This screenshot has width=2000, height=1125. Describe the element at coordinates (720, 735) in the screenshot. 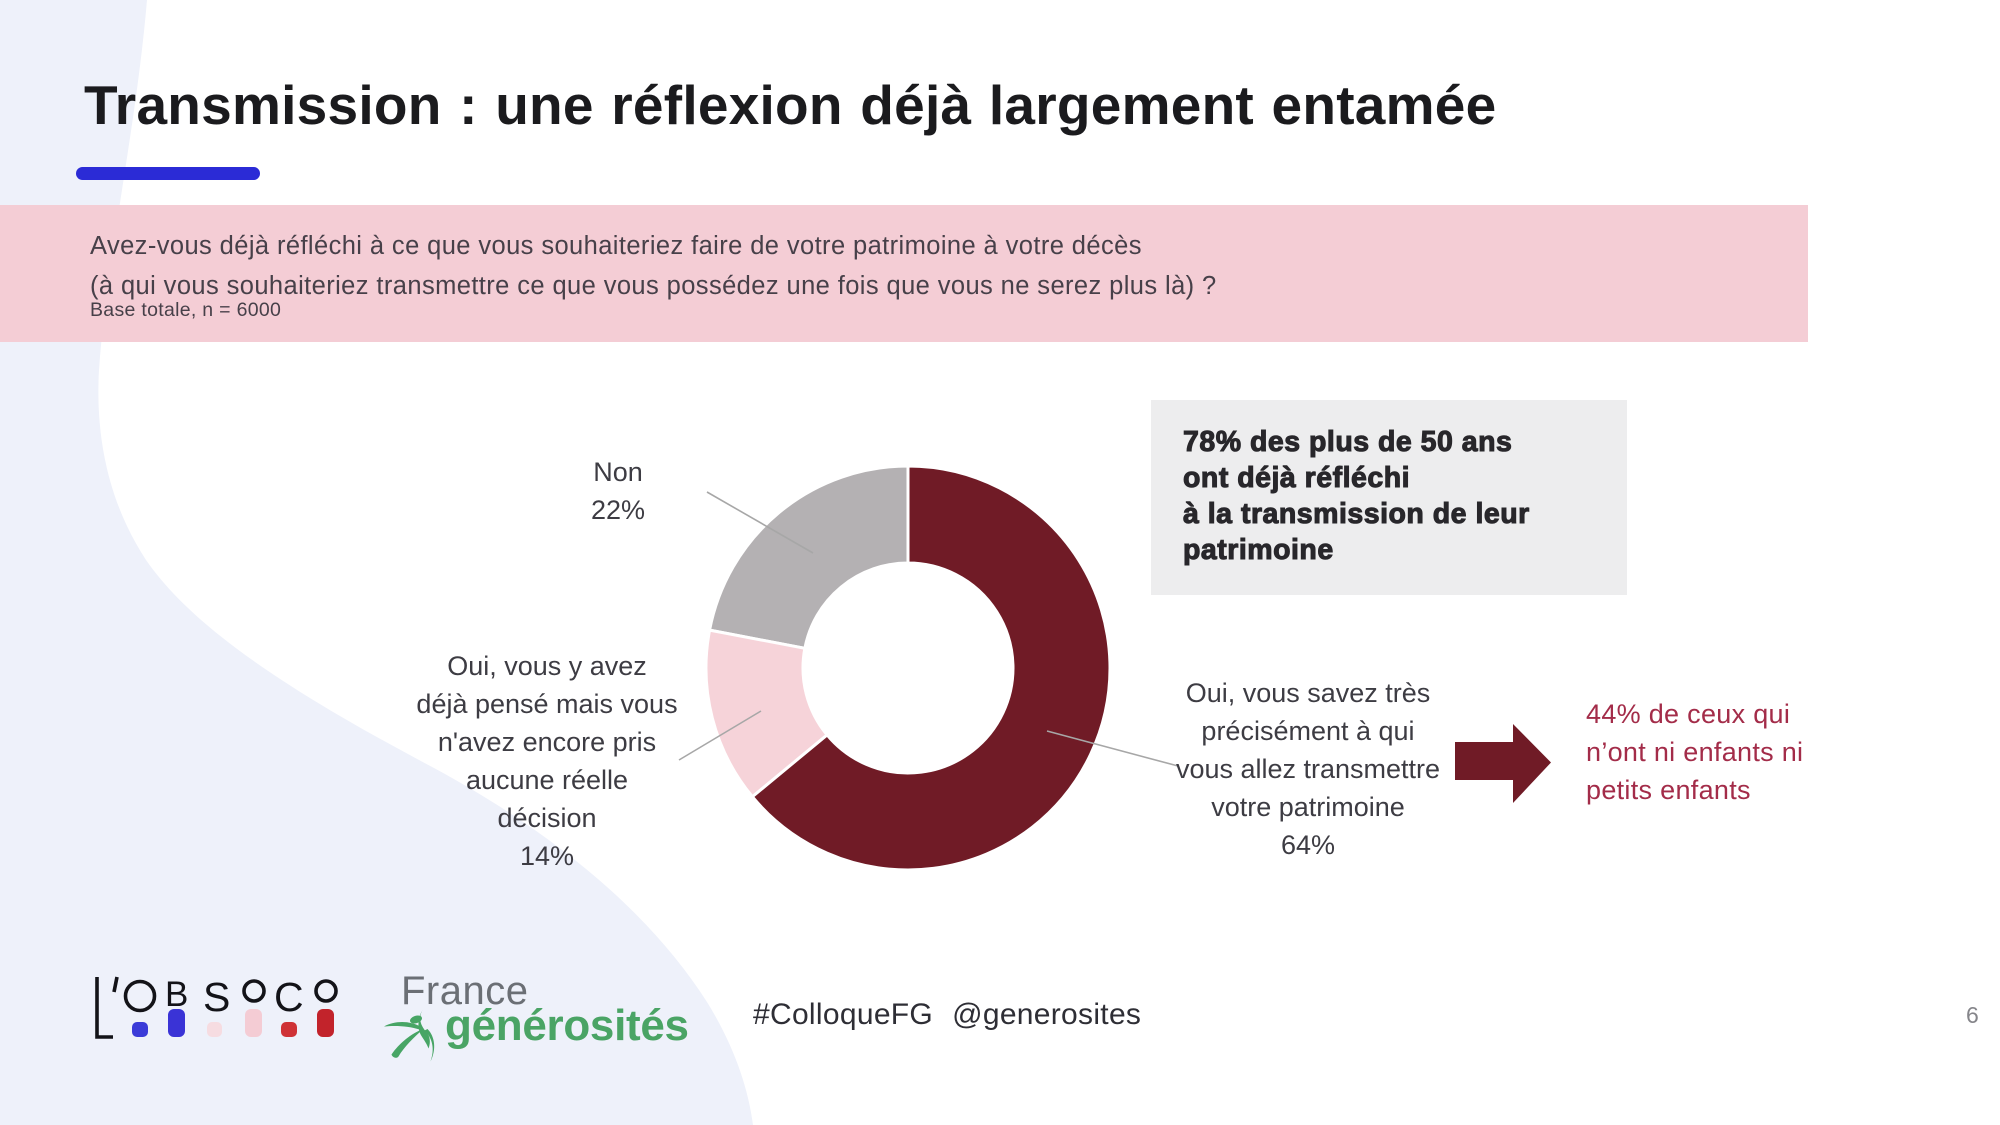

I see `leader-line-pink` at that location.